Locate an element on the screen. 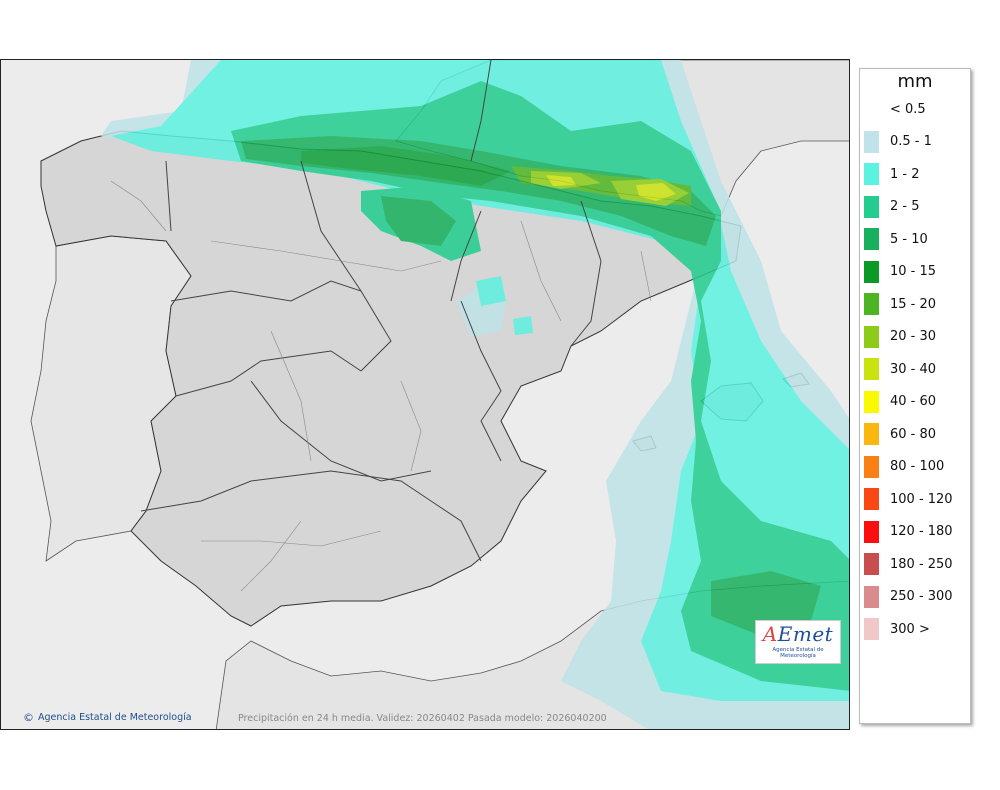 The image size is (1000, 790). legend-label: 15 - 20 is located at coordinates (913, 304).